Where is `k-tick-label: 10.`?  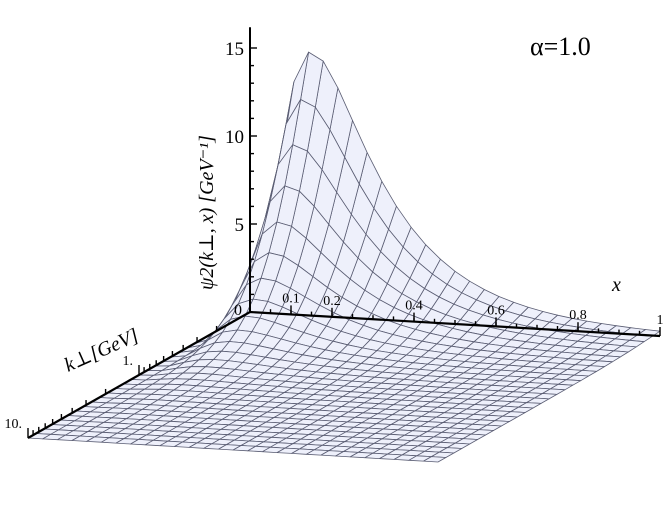
k-tick-label: 10. is located at coordinates (14, 424).